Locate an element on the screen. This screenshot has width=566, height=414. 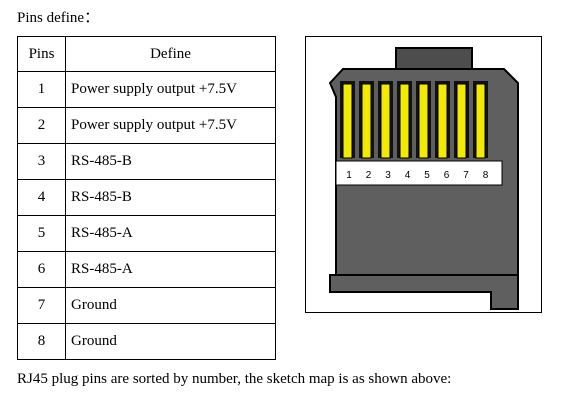
pin-number-label: 8 is located at coordinates (486, 175).